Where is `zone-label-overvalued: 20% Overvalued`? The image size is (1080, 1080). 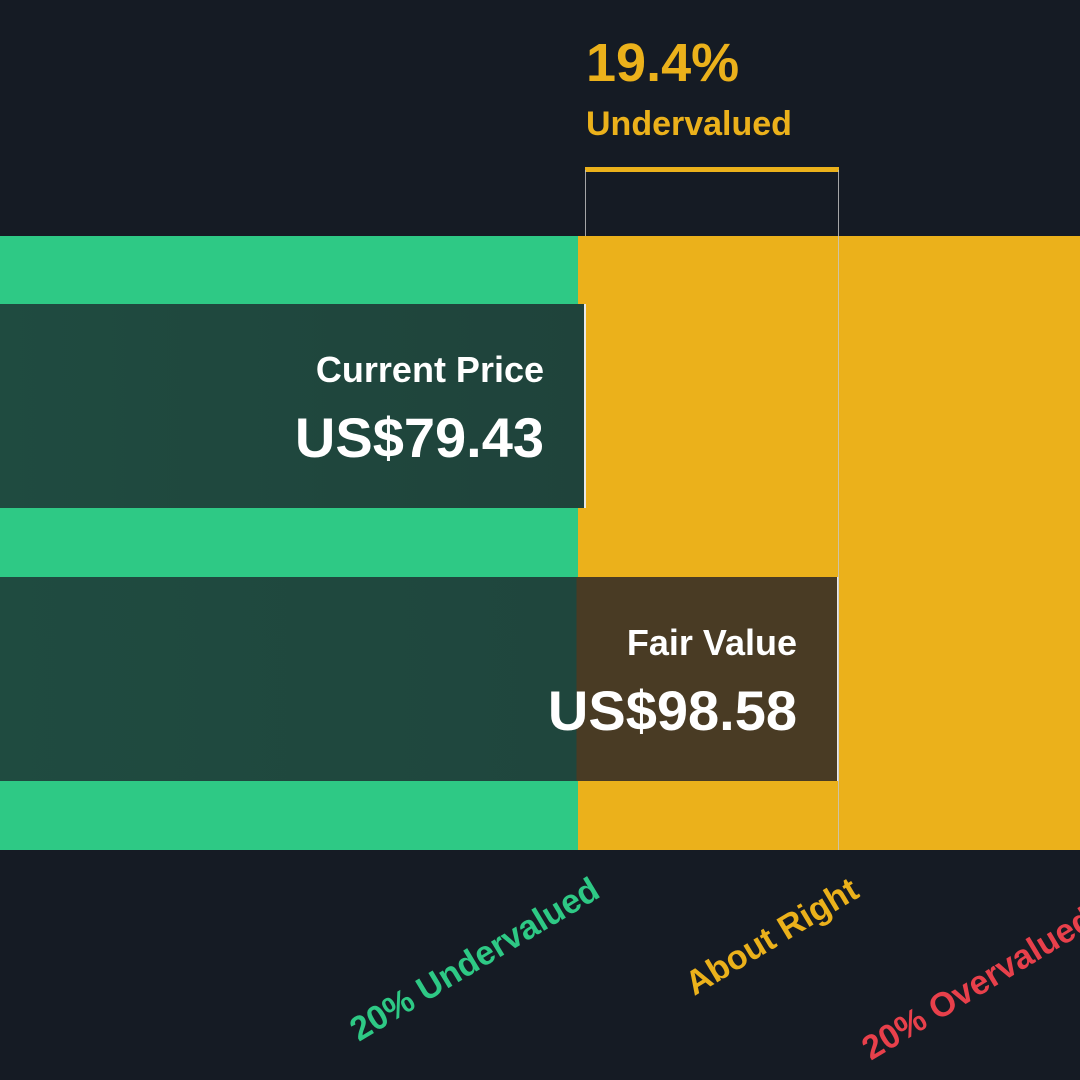 zone-label-overvalued: 20% Overvalued is located at coordinates (967, 983).